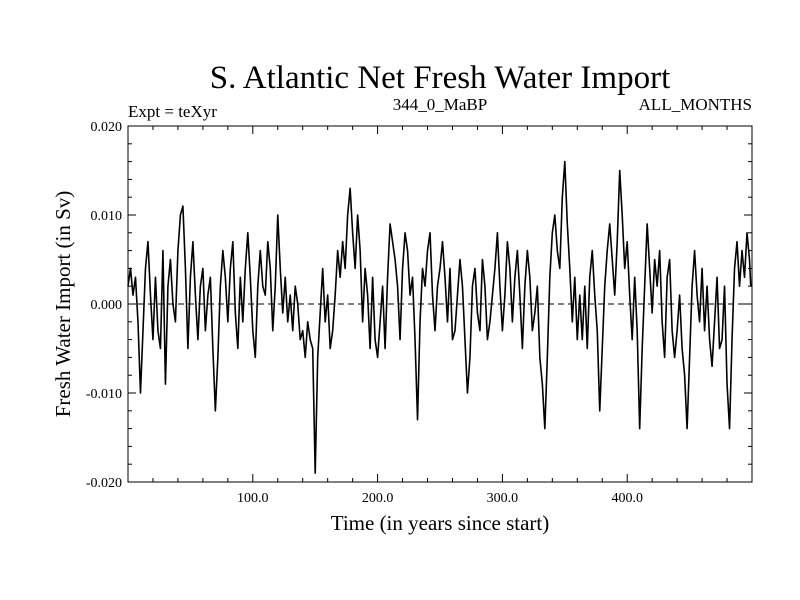  Describe the element at coordinates (172, 111) in the screenshot. I see `experiment-label: Expt = teXyr` at that location.